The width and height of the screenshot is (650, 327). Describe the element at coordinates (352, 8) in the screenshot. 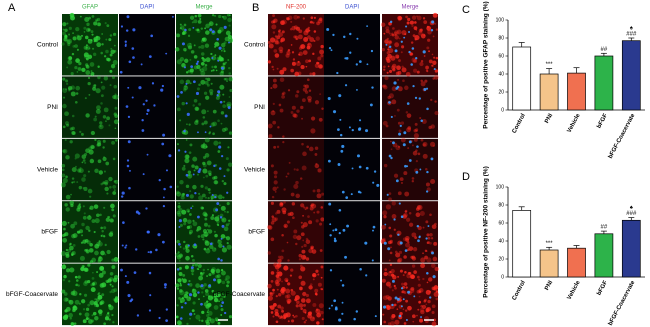

I see `column-header: DAPI` at that location.